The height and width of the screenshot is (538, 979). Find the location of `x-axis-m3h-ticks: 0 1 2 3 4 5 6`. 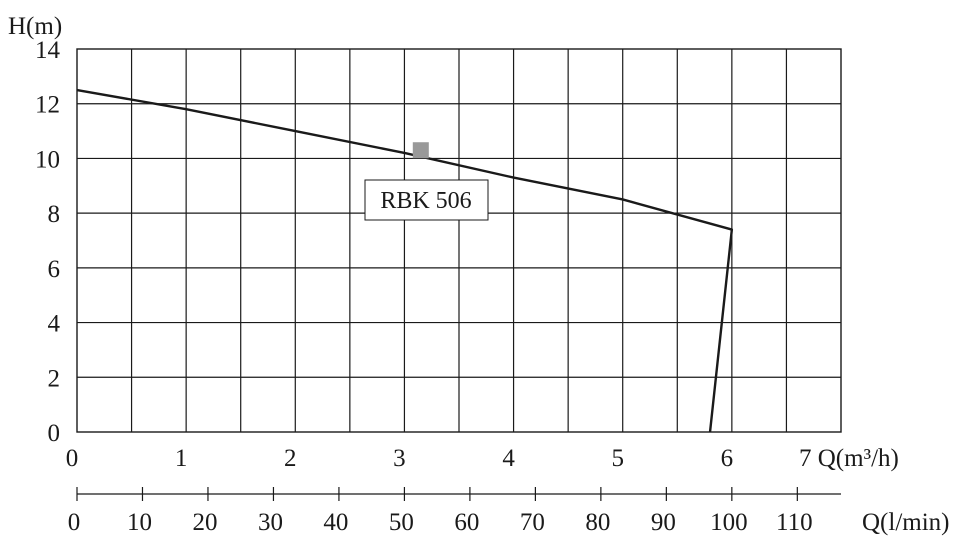

x-axis-m3h-ticks: 0 1 2 3 4 5 6 is located at coordinates (399, 458).